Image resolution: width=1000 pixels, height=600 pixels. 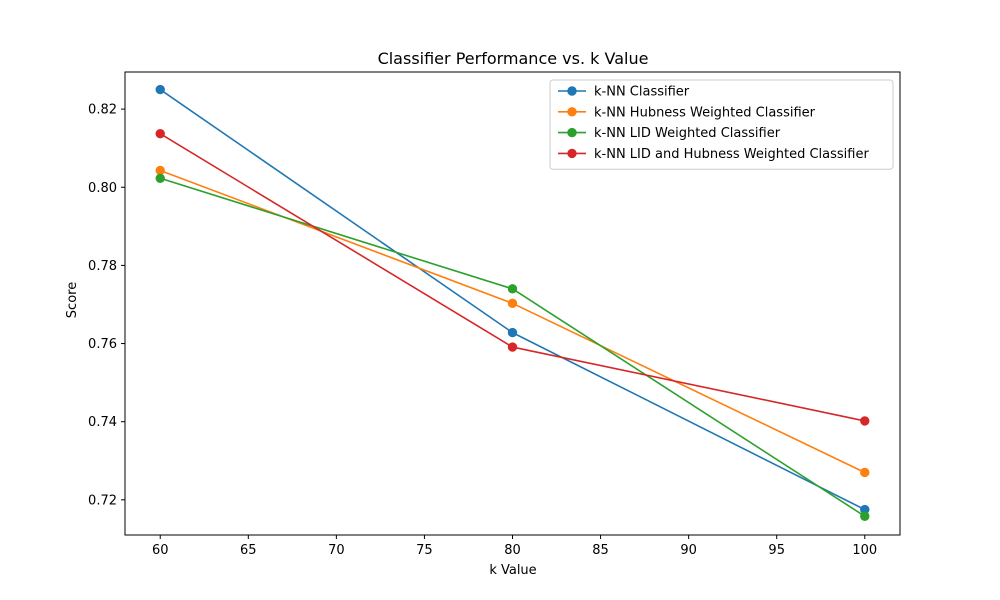 I want to click on legend-entry-label: k-NN Classifier, so click(x=642, y=92).